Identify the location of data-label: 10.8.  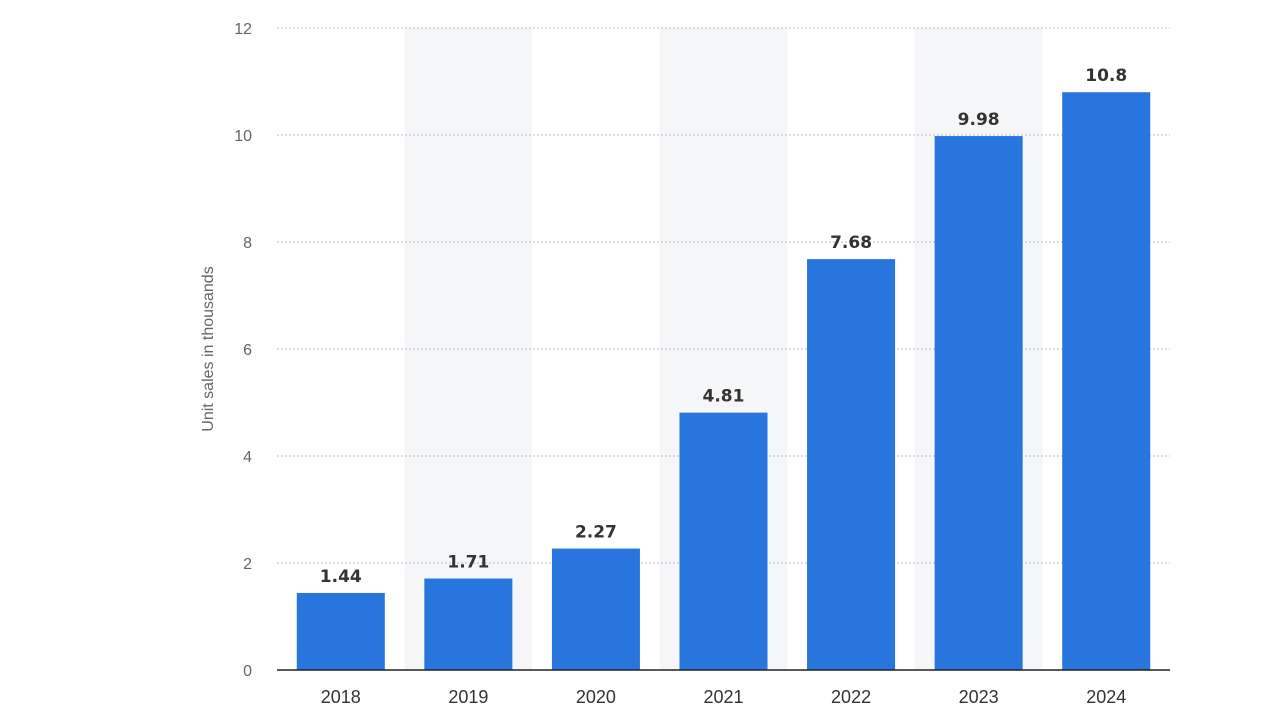
(1106, 76).